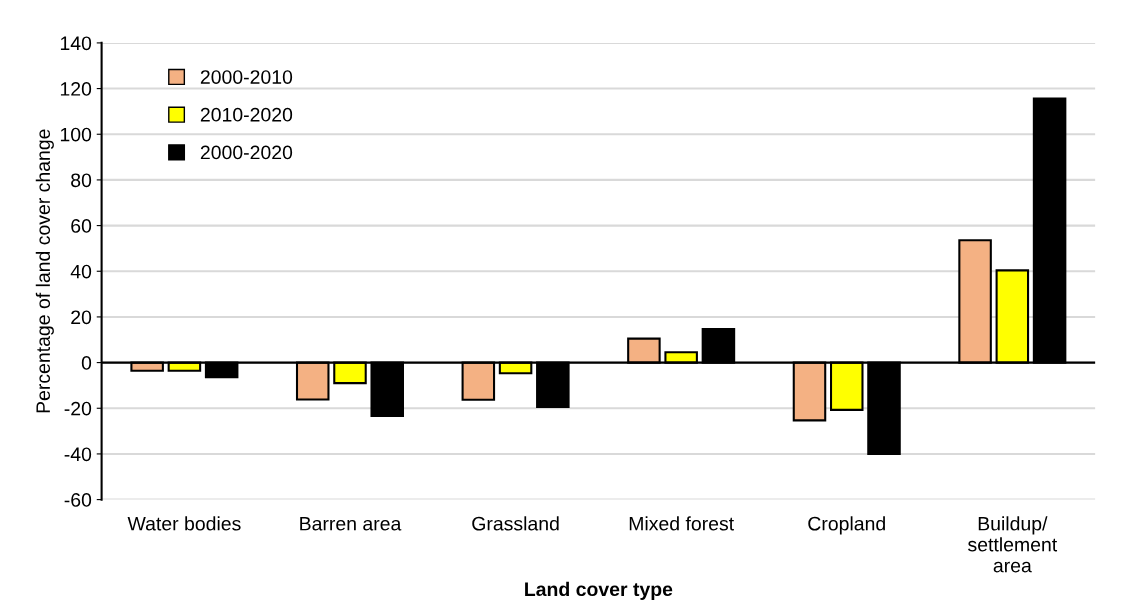 This screenshot has height=613, width=1129. I want to click on y-tick-label: 60, so click(81, 226).